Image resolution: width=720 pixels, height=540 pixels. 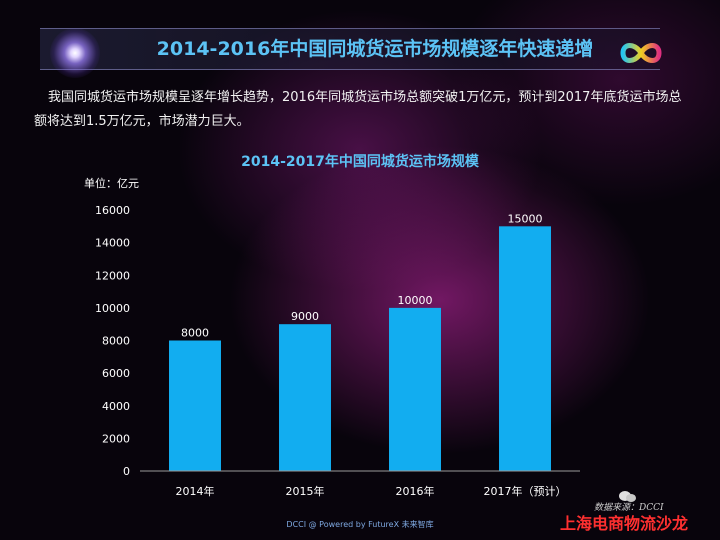 What do you see at coordinates (627, 496) in the screenshot?
I see `wechat-icon` at bounding box center [627, 496].